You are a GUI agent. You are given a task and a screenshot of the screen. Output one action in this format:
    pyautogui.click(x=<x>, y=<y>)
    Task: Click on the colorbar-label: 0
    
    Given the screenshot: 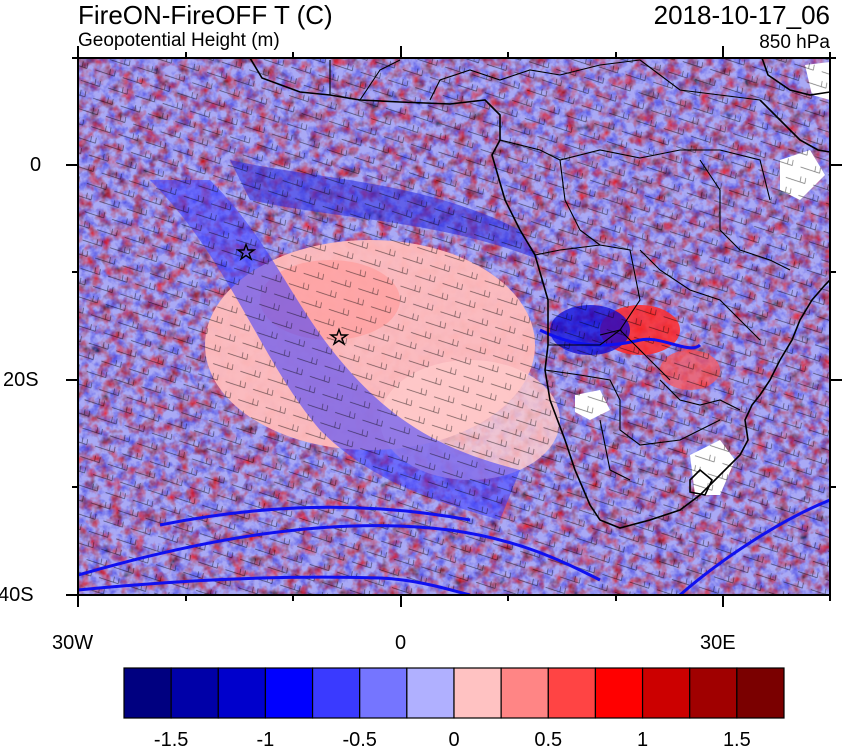 What is the action you would take?
    pyautogui.click(x=454, y=740)
    